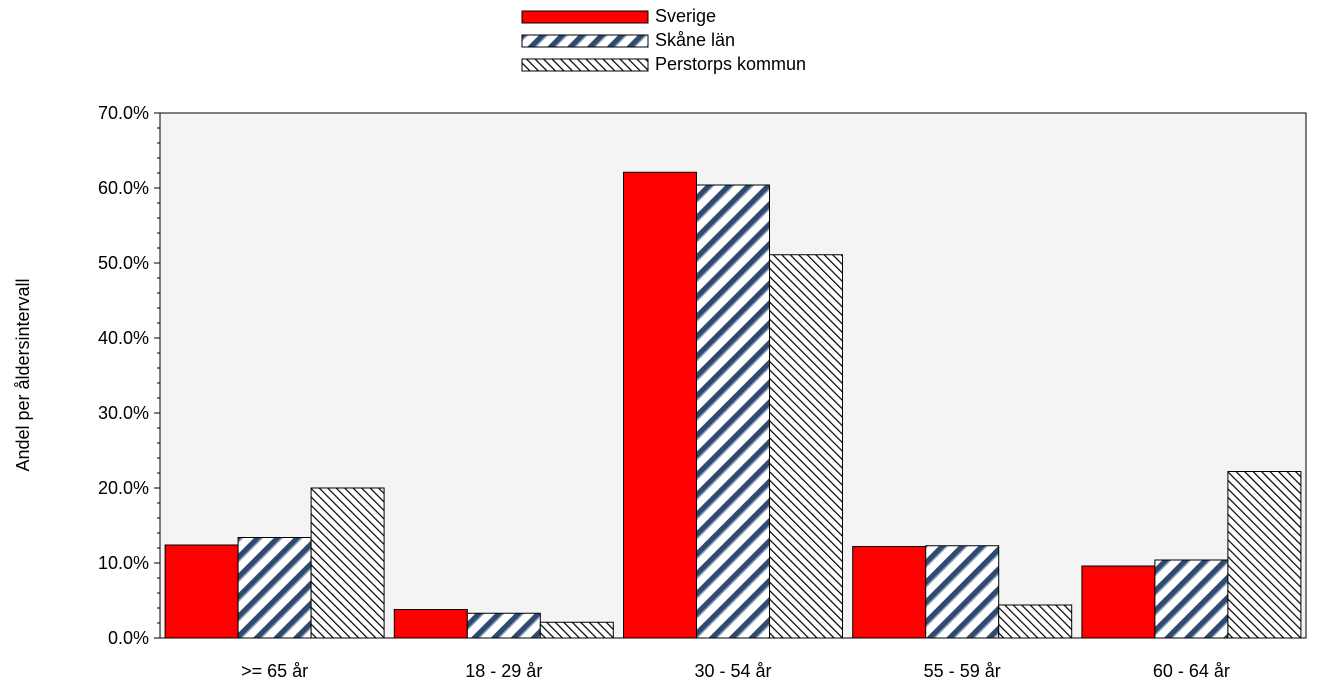 Image resolution: width=1329 pixels, height=693 pixels. What do you see at coordinates (1264, 555) in the screenshot?
I see `bar-series3-cat5` at bounding box center [1264, 555].